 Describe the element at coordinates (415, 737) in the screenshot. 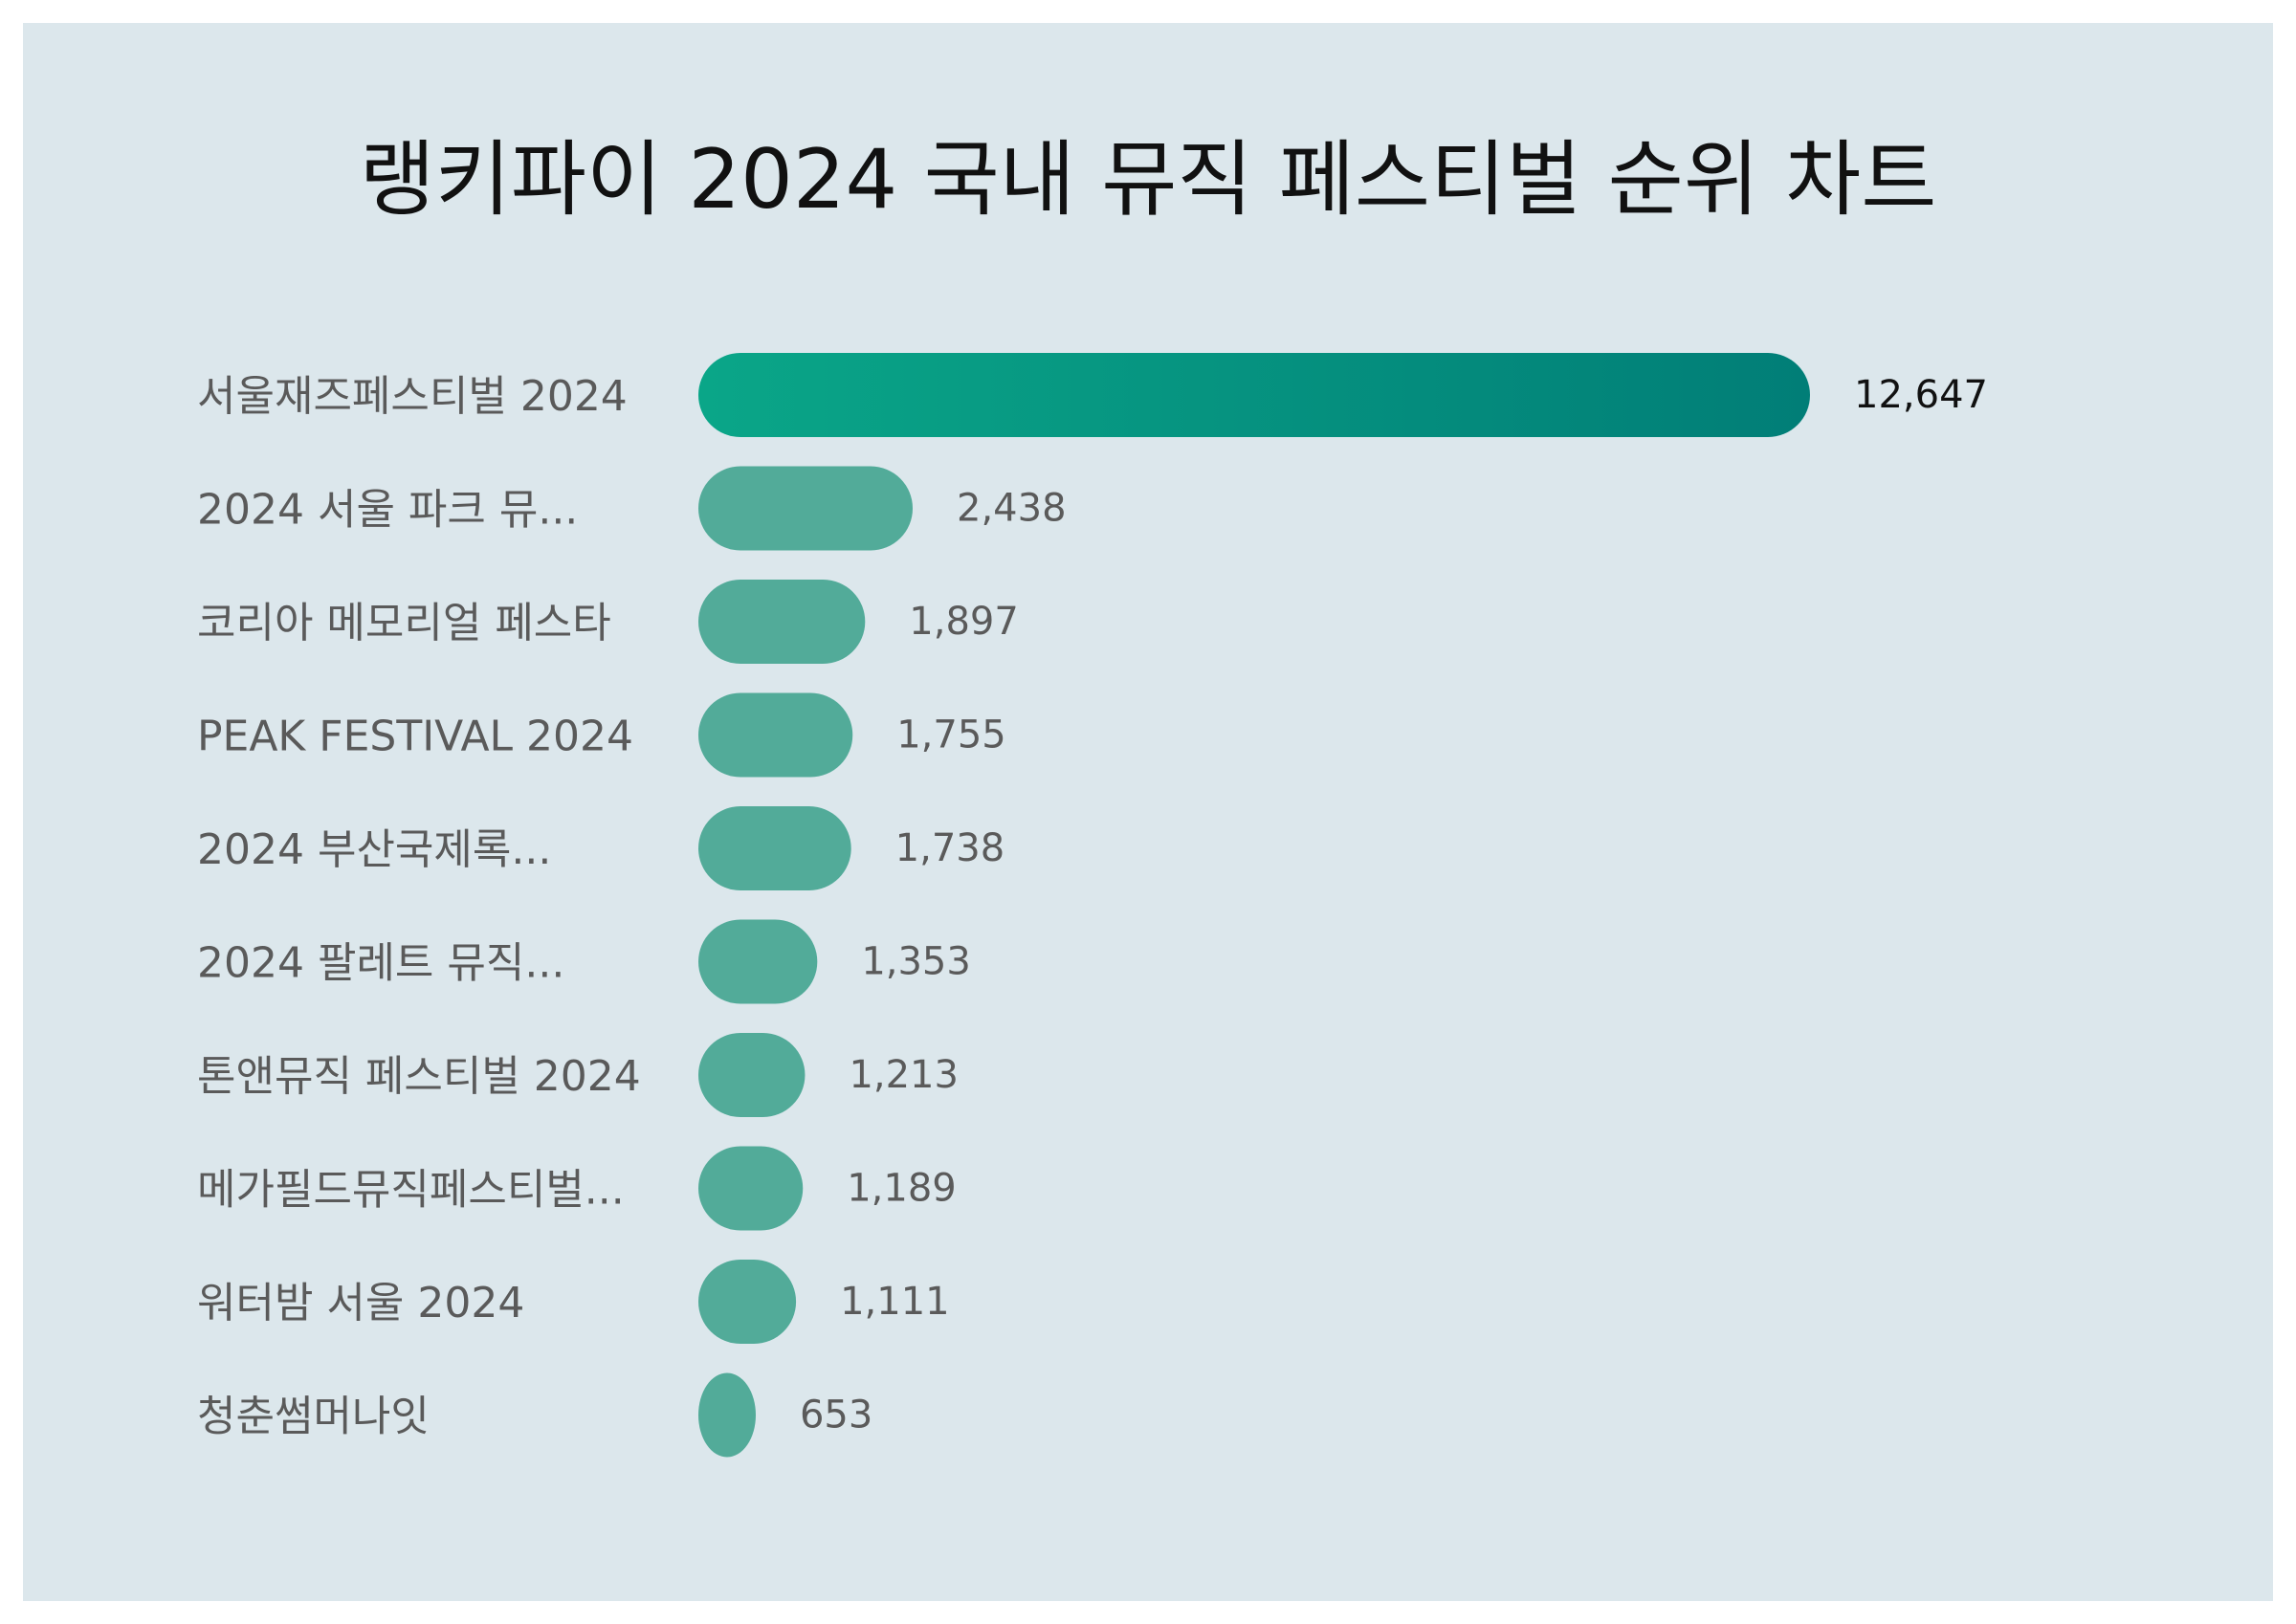

I see `category-label: PEAK FESTIVAL 2024` at that location.